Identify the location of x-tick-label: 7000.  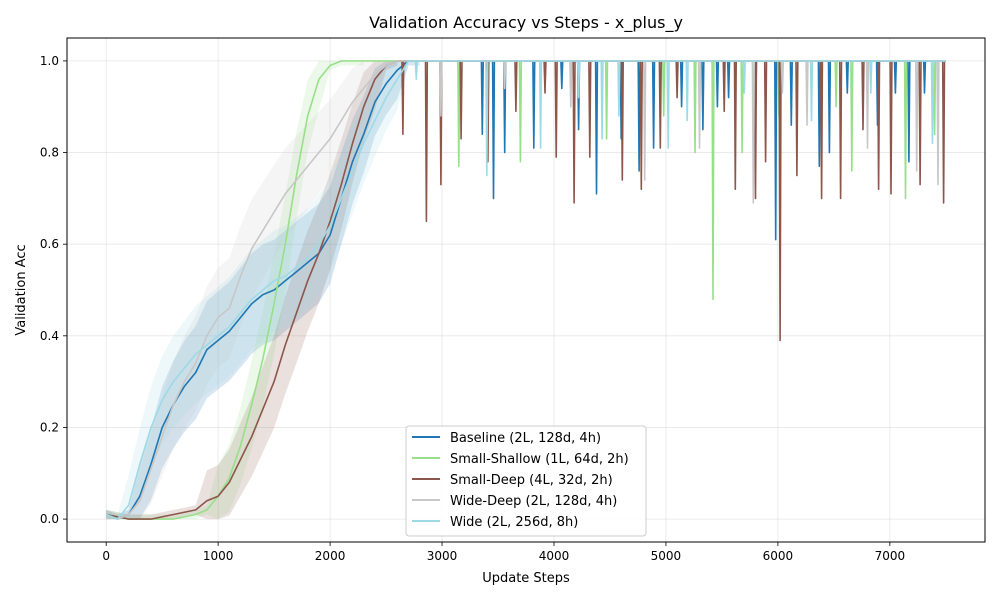
(890, 556).